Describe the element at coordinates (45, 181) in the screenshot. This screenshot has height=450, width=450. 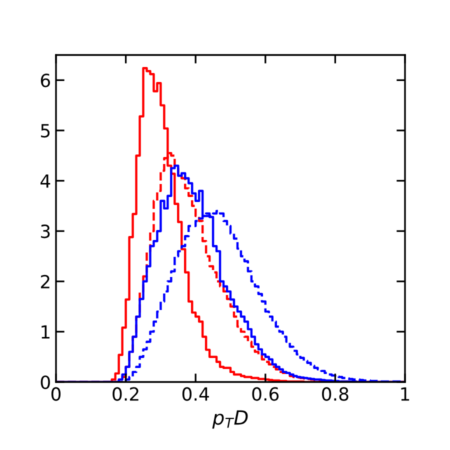
I see `y-tick-label: 4` at that location.